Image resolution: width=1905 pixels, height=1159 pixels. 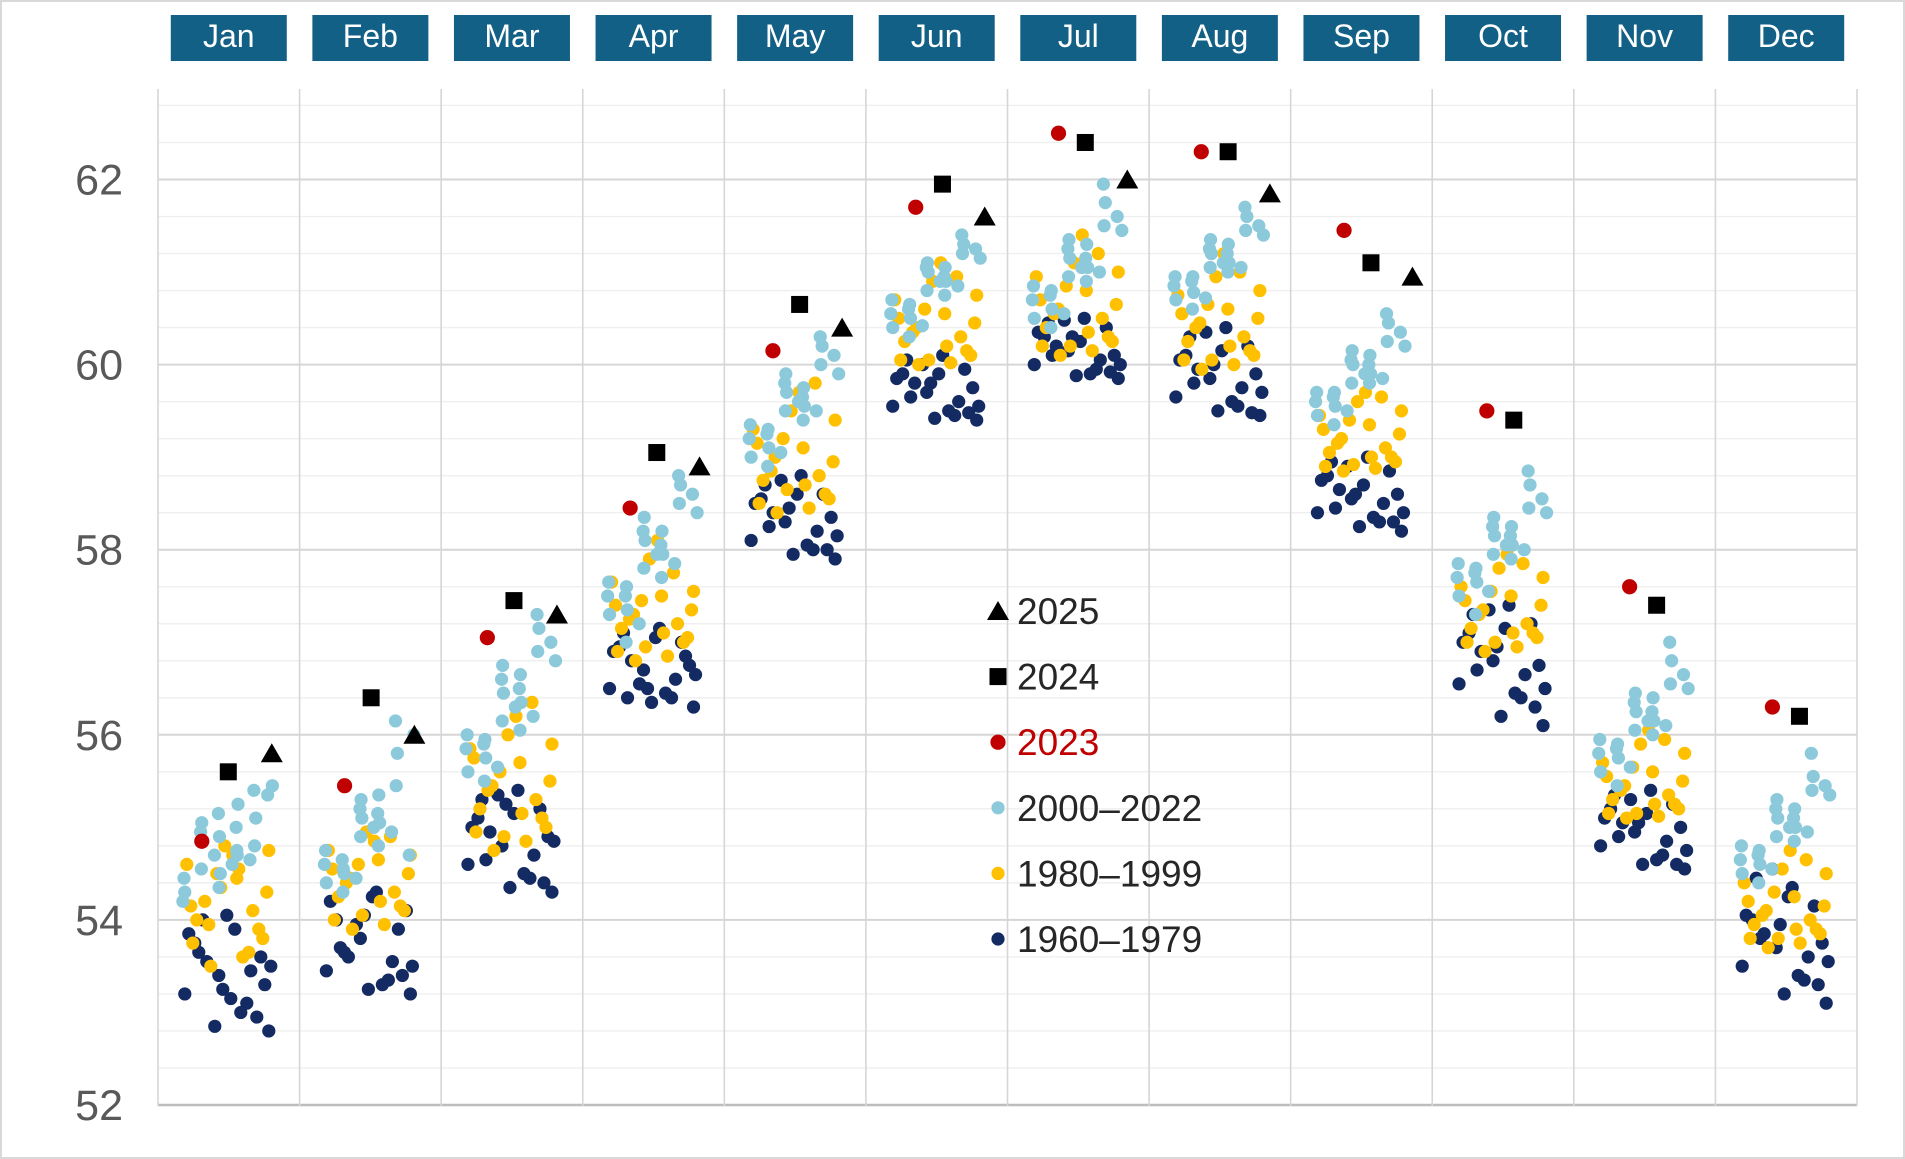 I want to click on month-cluster-sep, so click(x=1366, y=380).